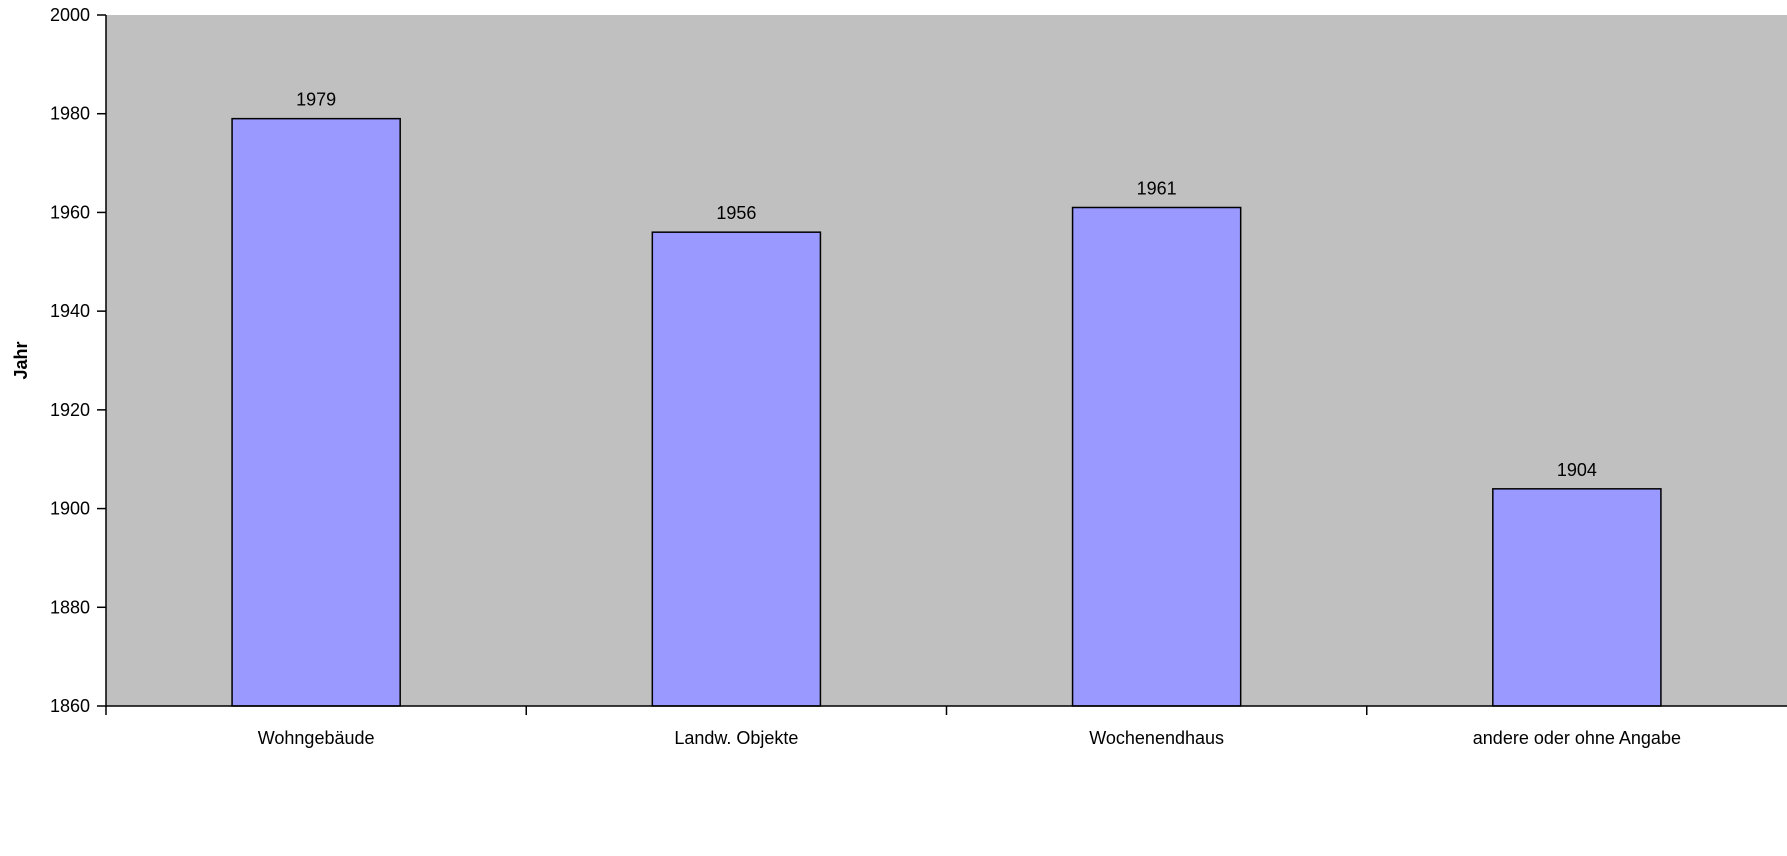 The width and height of the screenshot is (1787, 856). What do you see at coordinates (21, 360) in the screenshot?
I see `y-axis-title: Jahr` at bounding box center [21, 360].